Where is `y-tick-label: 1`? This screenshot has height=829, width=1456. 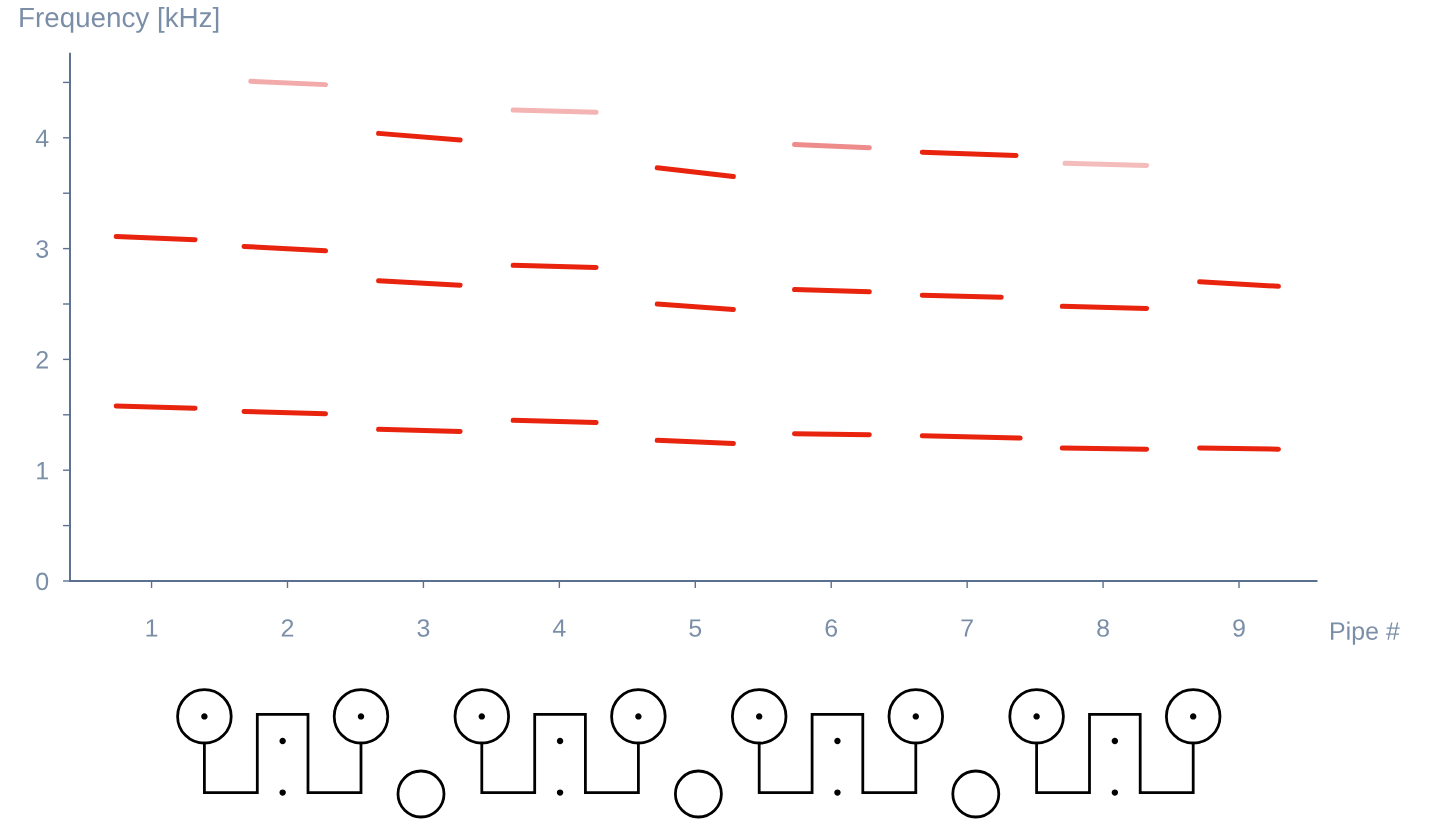 y-tick-label: 1 is located at coordinates (42, 471).